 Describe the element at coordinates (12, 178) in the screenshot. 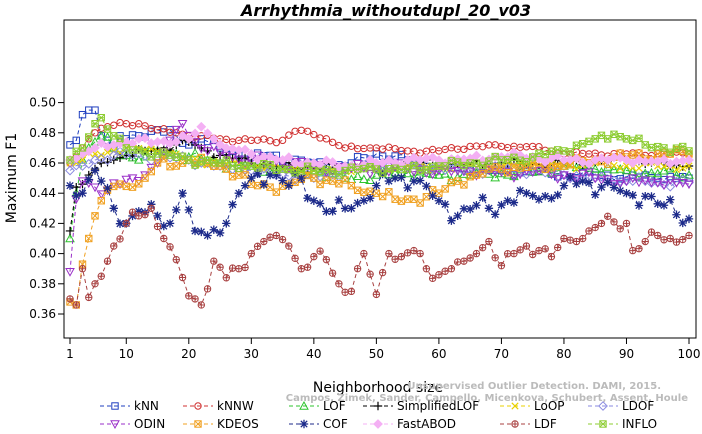

I see `y-axis-label: Maximum F1` at that location.